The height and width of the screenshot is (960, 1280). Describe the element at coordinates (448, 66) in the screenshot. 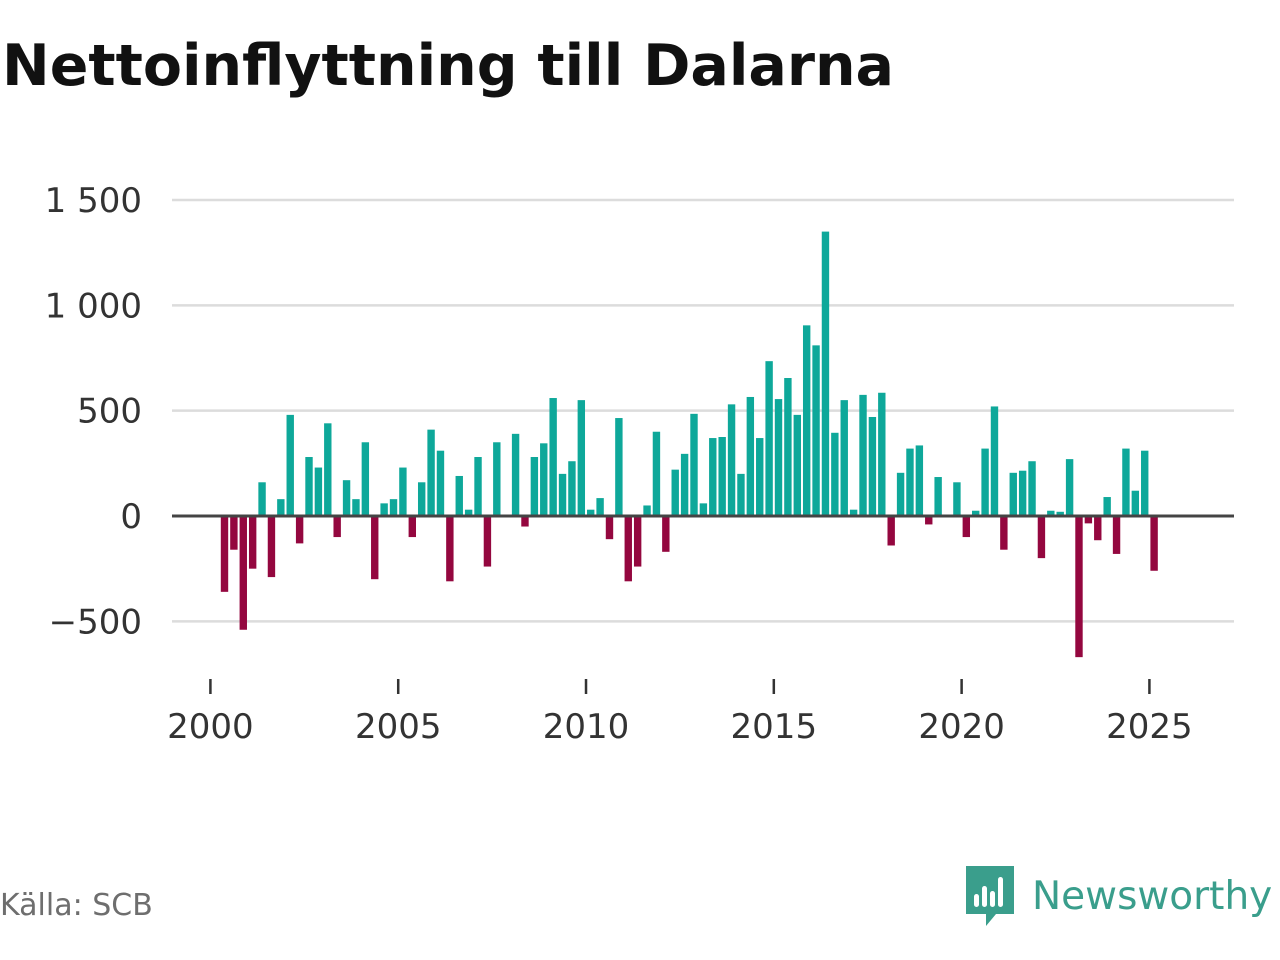

I see `chart-title: Nettoinflyttning till Dalarna` at that location.